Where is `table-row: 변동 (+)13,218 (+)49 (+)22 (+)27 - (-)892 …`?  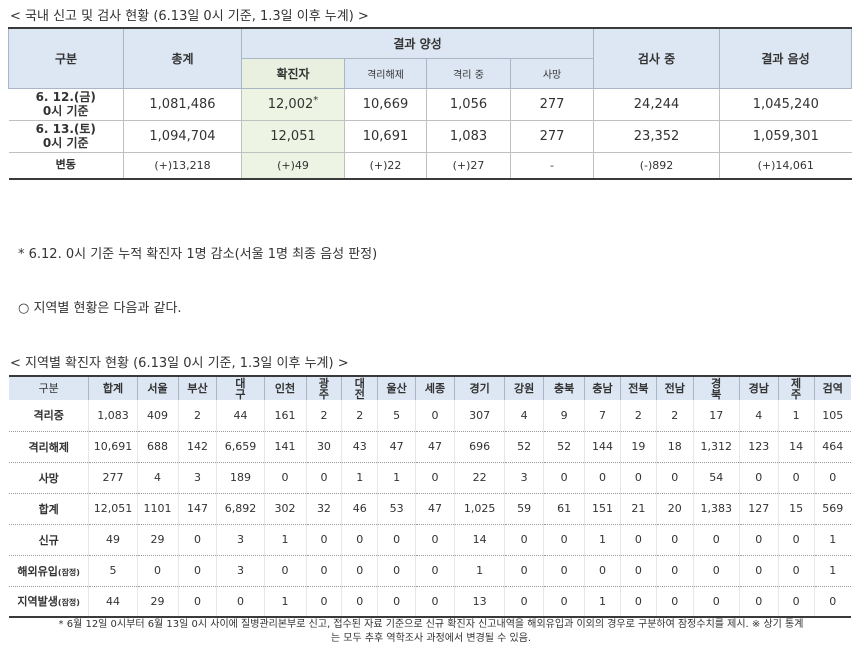
table-row: 변동 (+)13,218 (+)49 (+)22 (+)27 - (-)892 … is located at coordinates (430, 166).